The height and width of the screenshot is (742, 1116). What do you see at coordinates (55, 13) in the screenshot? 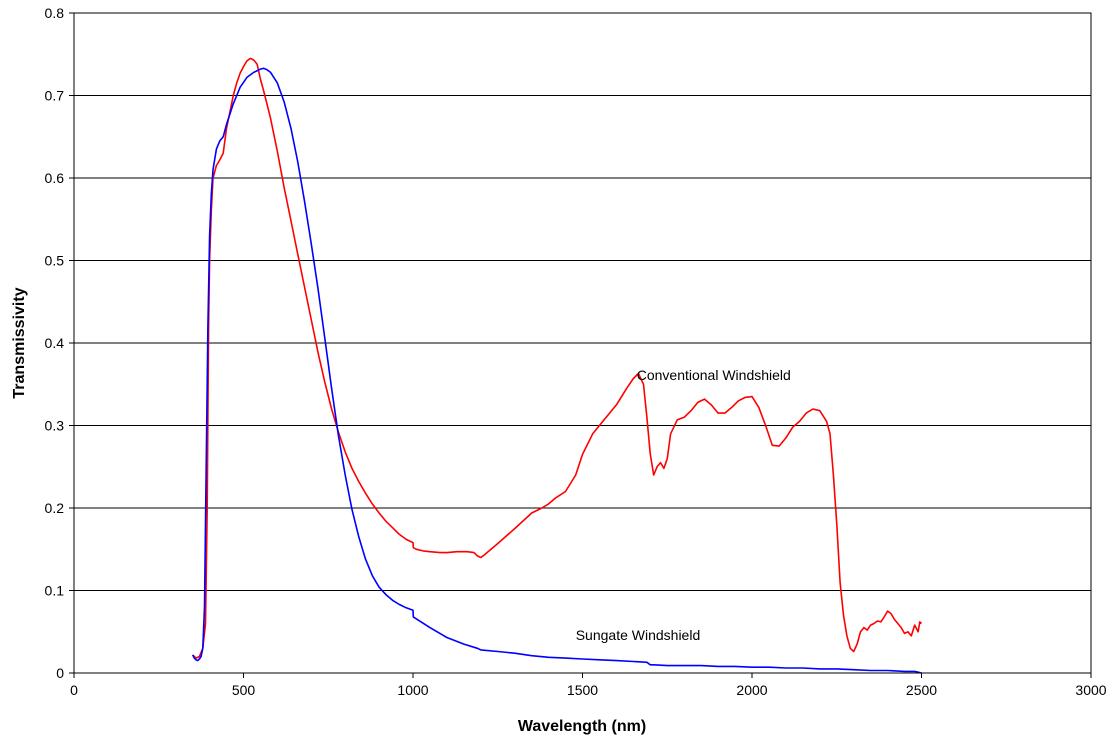
I see `y-tick-label: 0.8` at bounding box center [55, 13].